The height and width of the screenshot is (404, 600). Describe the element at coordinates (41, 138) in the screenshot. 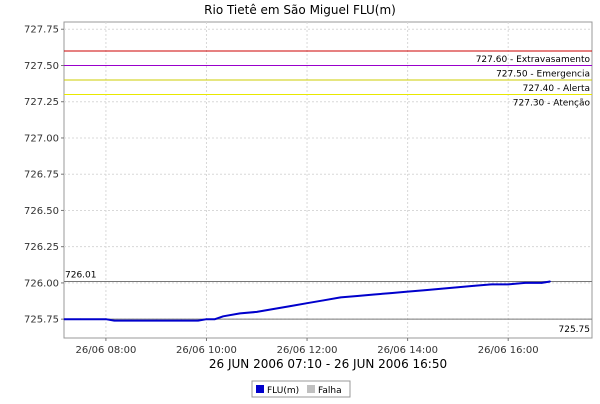

I see `y-tick-label: 727.00` at that location.